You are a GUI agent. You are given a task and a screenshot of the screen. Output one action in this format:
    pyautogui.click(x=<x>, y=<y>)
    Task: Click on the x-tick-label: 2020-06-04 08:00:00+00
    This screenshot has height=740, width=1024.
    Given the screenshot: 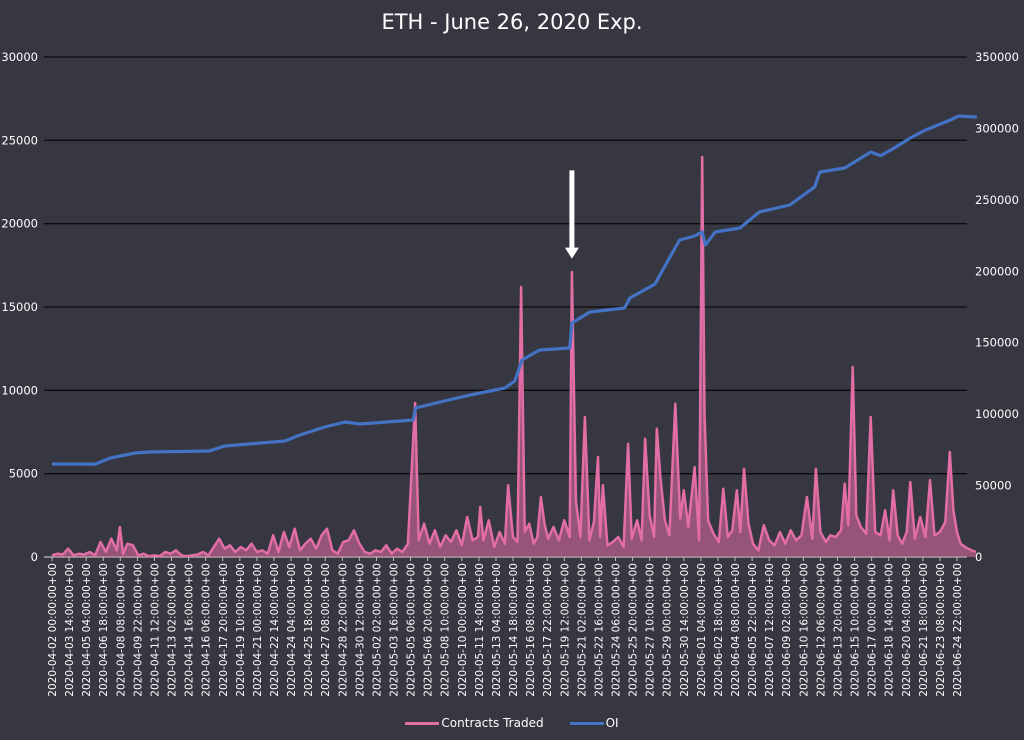 What is the action you would take?
    pyautogui.click(x=736, y=630)
    